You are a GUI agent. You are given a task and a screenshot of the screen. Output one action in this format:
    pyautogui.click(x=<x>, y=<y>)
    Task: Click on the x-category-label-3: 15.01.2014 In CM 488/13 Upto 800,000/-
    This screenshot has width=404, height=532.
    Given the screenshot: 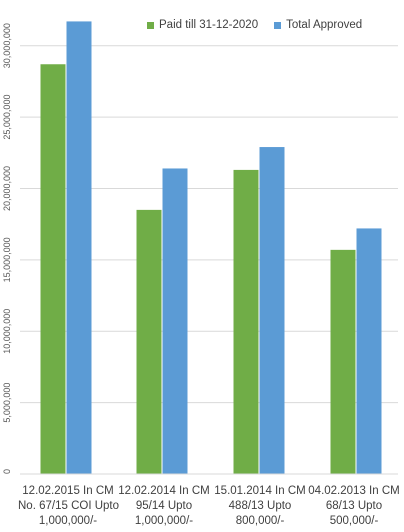 What is the action you would take?
    pyautogui.click(x=260, y=506)
    